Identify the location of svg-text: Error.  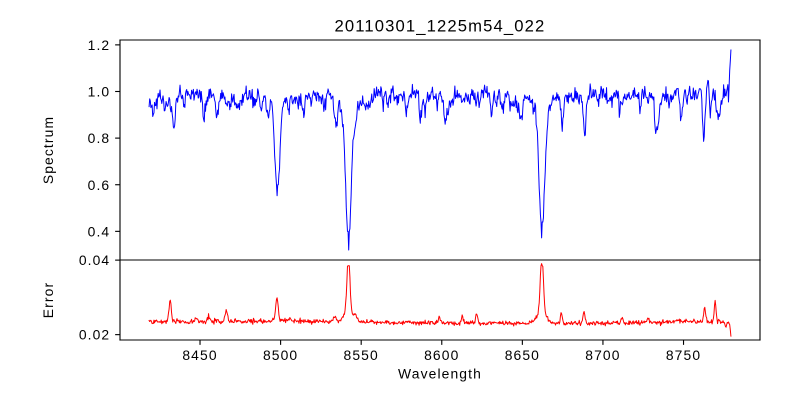
(48, 300).